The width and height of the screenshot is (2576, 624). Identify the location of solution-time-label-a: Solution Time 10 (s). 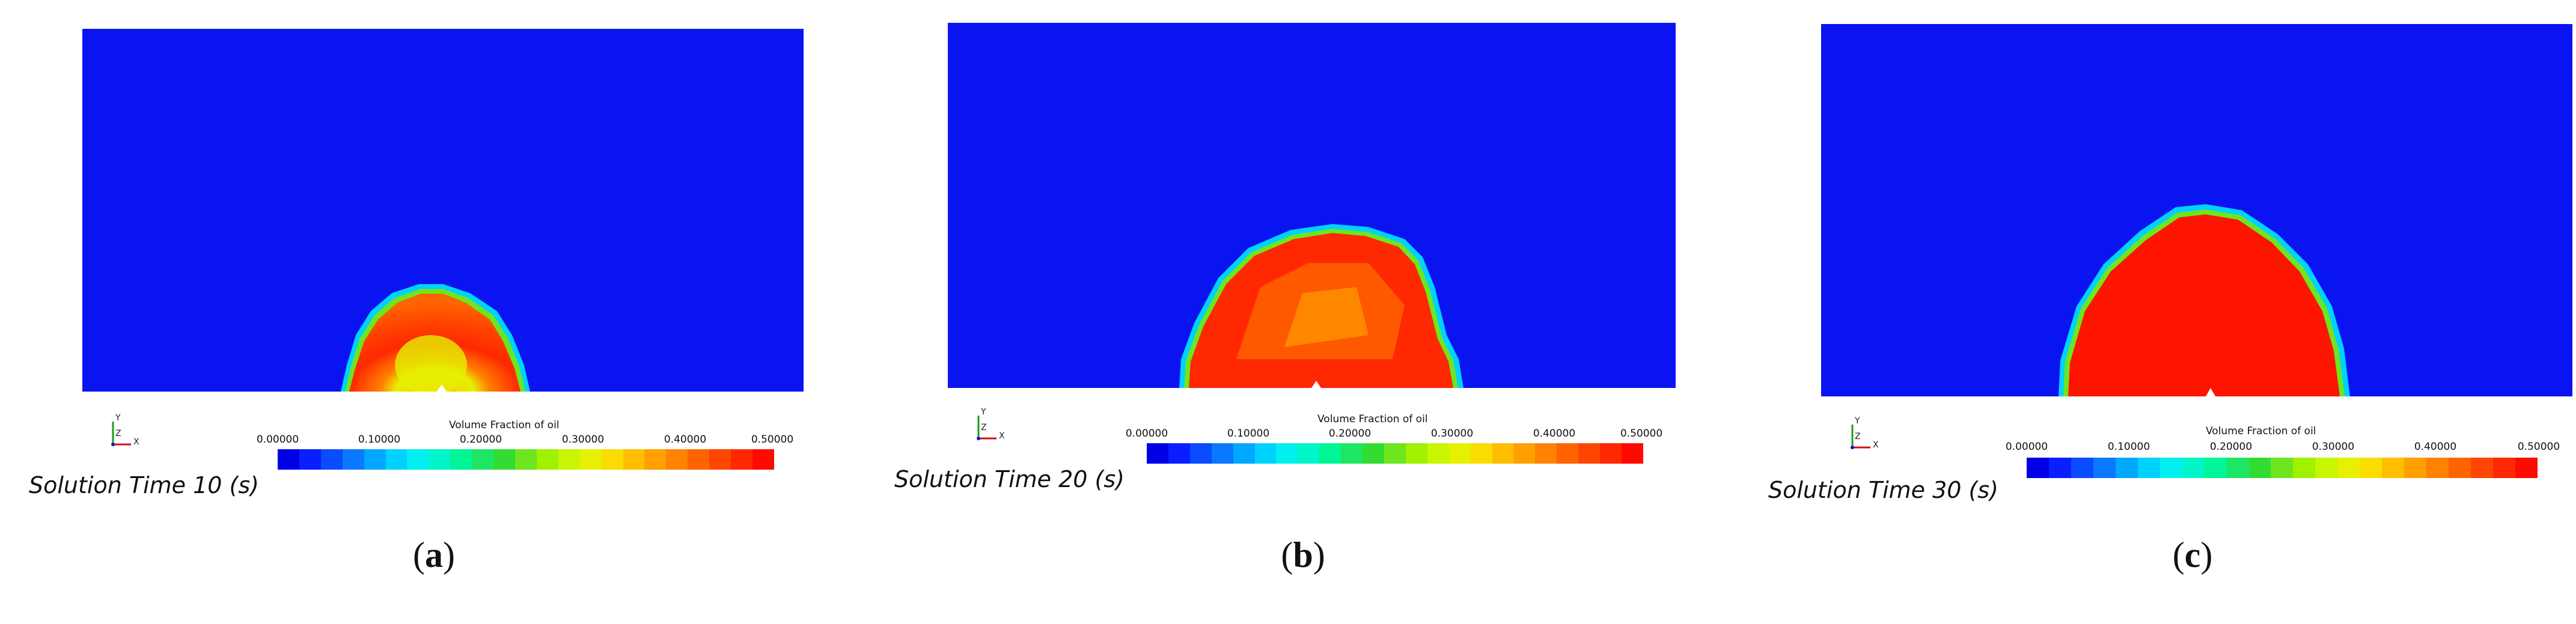
(144, 485).